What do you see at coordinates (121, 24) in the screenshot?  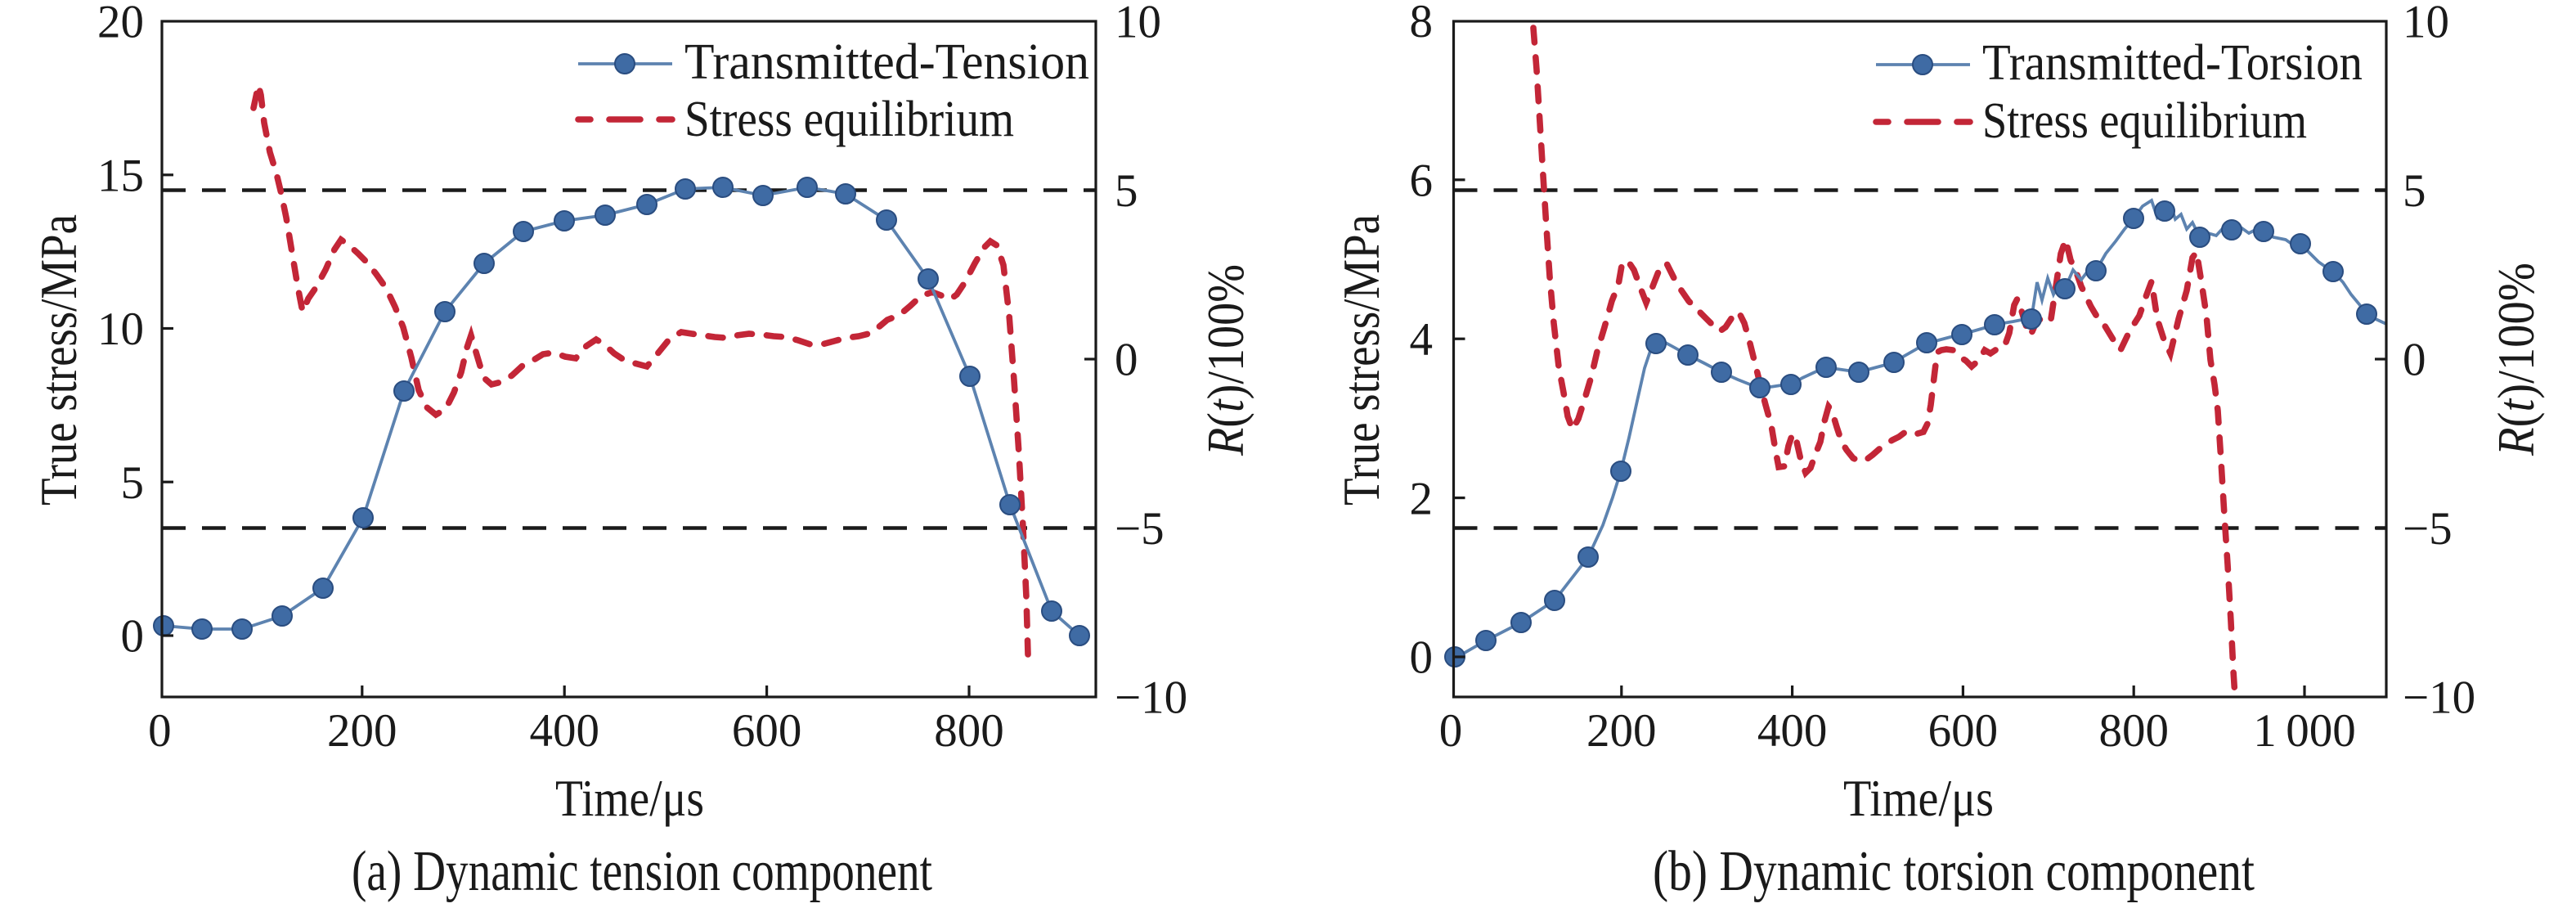 I see `svg-text: 20` at bounding box center [121, 24].